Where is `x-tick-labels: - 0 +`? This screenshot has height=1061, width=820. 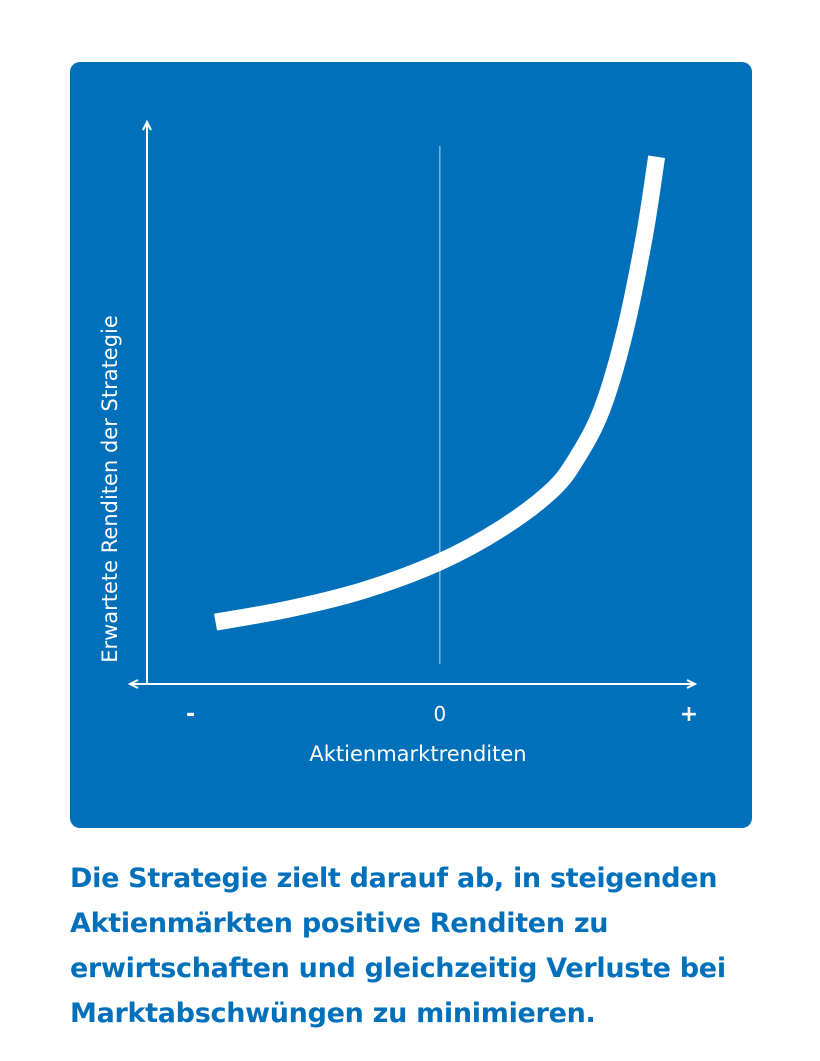
x-tick-labels: - 0 + is located at coordinates (442, 714).